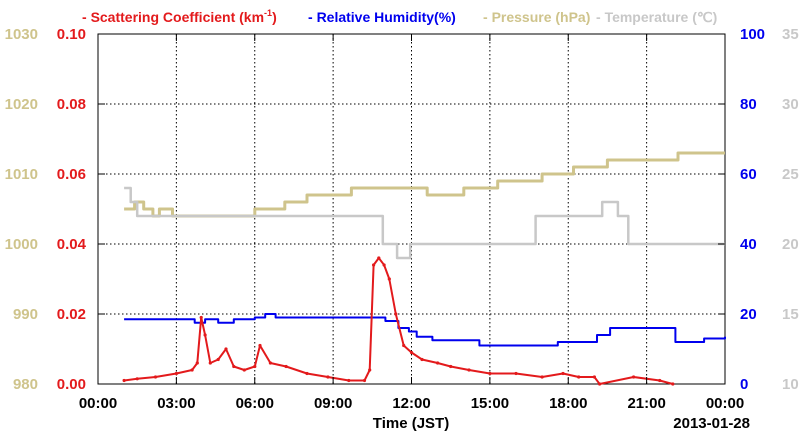 The image size is (800, 434). Describe the element at coordinates (382, 17) in the screenshot. I see `legend-humidity: - Relative Humidity(%)` at that location.